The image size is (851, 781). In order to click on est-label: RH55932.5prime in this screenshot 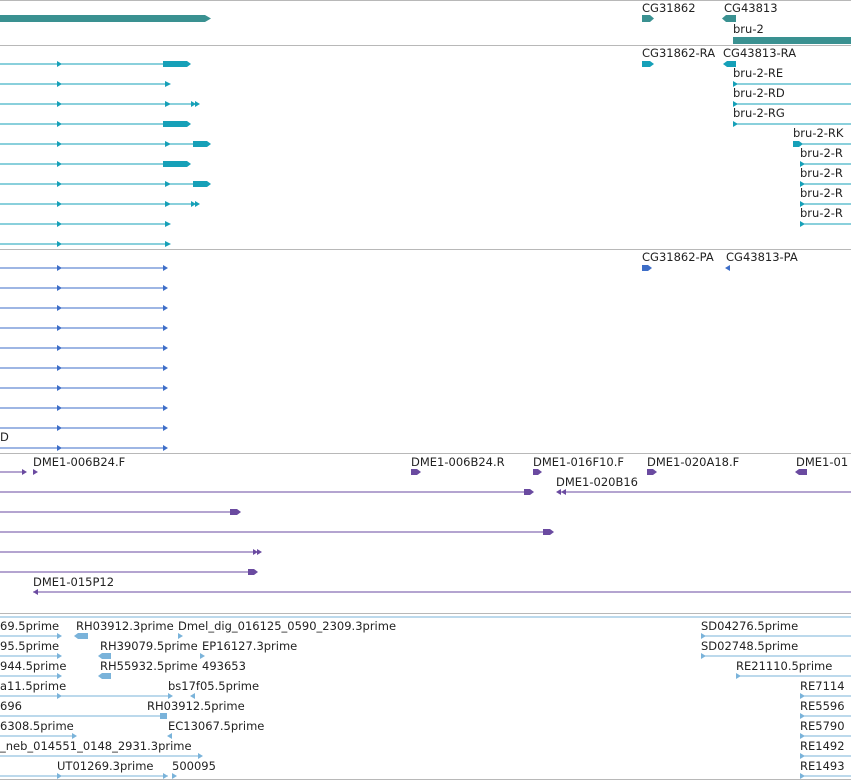, I will do `click(149, 666)`.